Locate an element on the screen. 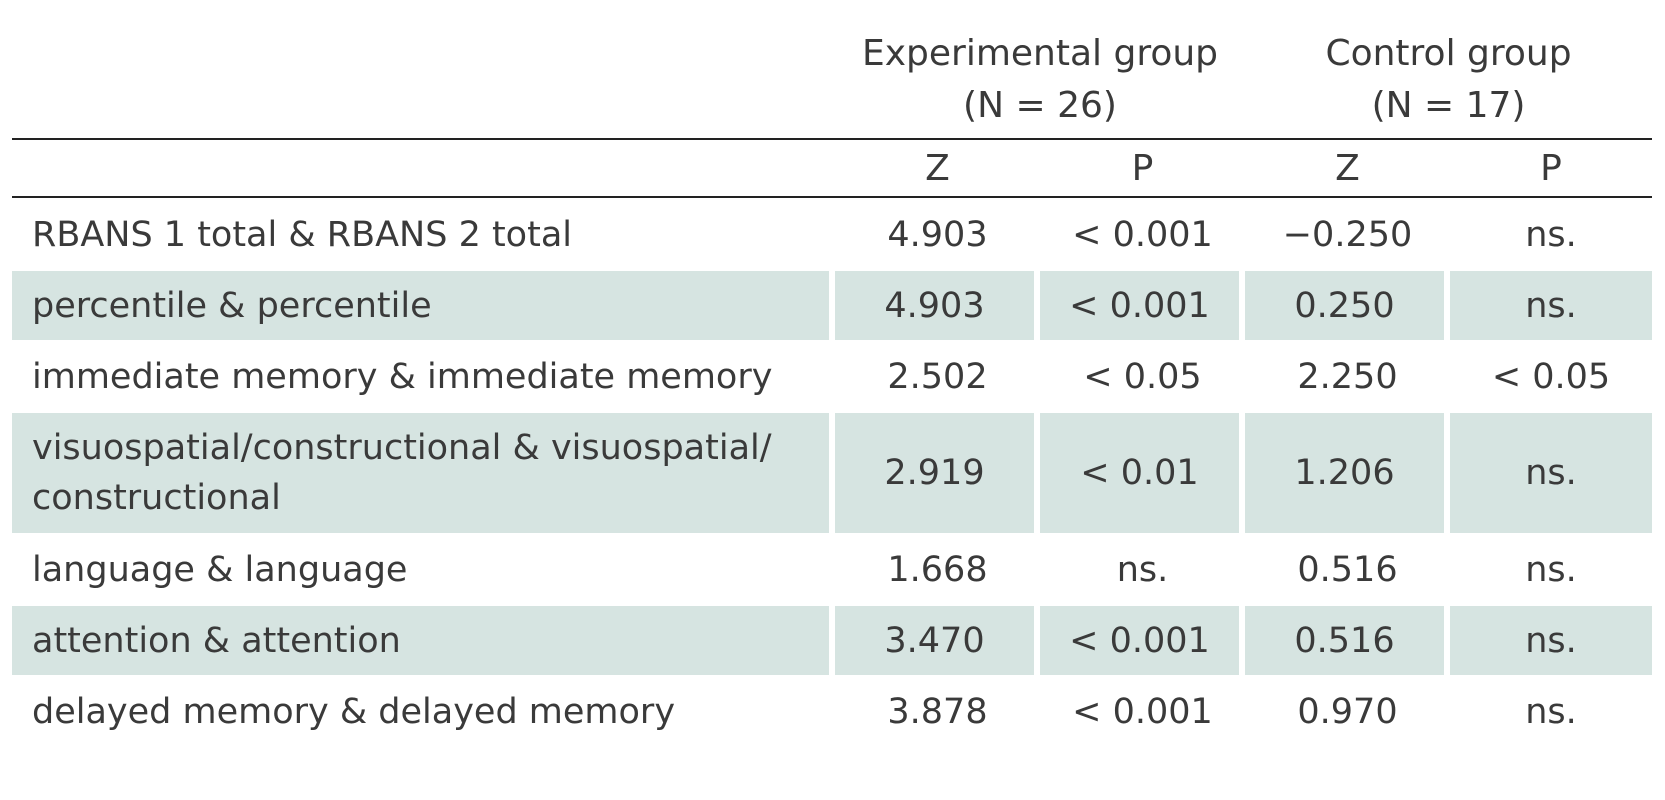  z-experimental: 3.878 is located at coordinates (937, 710).